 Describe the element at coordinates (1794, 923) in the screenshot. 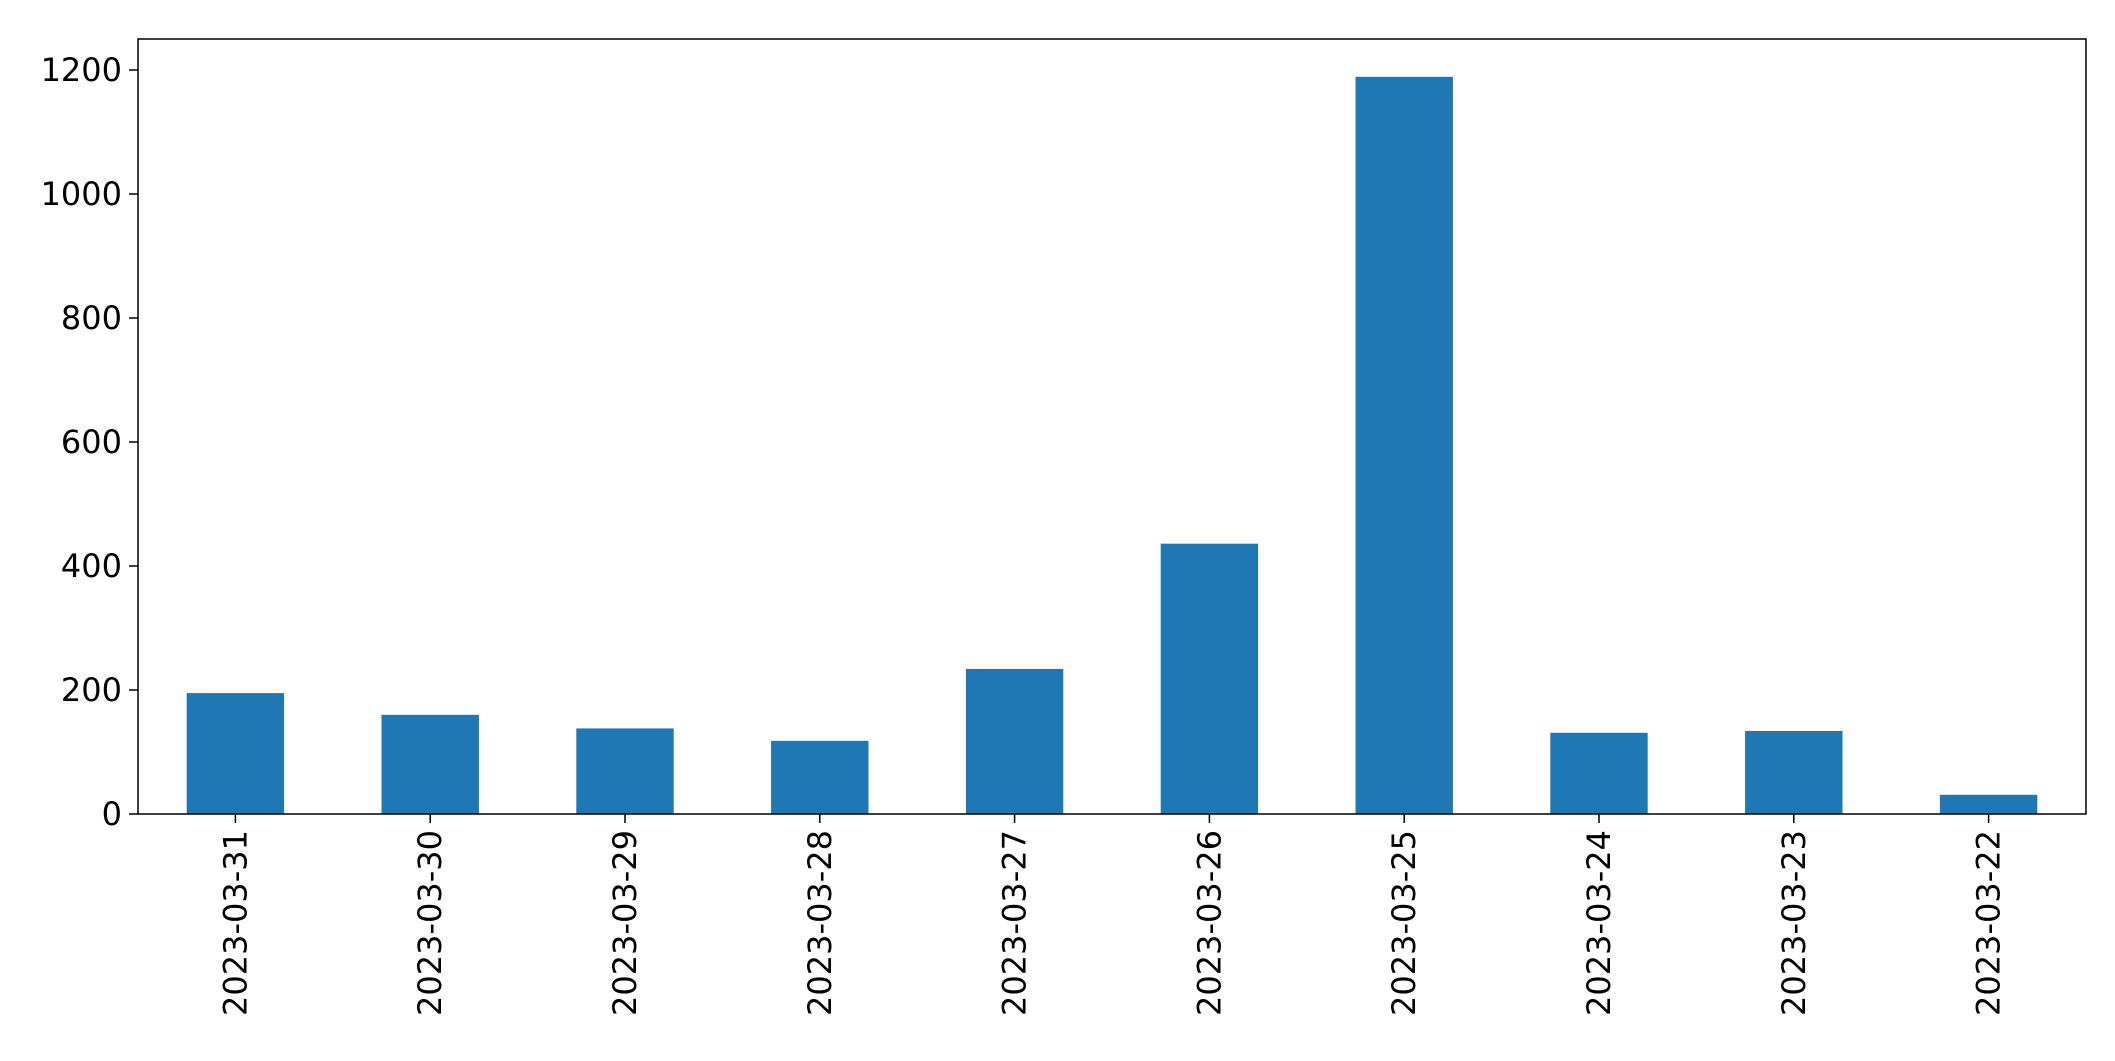

I see `x-tick-label: 2023-03-23` at that location.